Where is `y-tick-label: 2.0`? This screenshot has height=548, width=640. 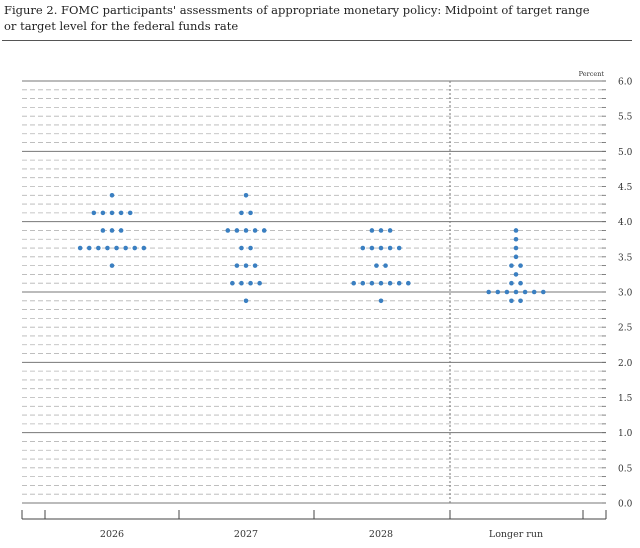
y-tick-label: 2.0 is located at coordinates (625, 364).